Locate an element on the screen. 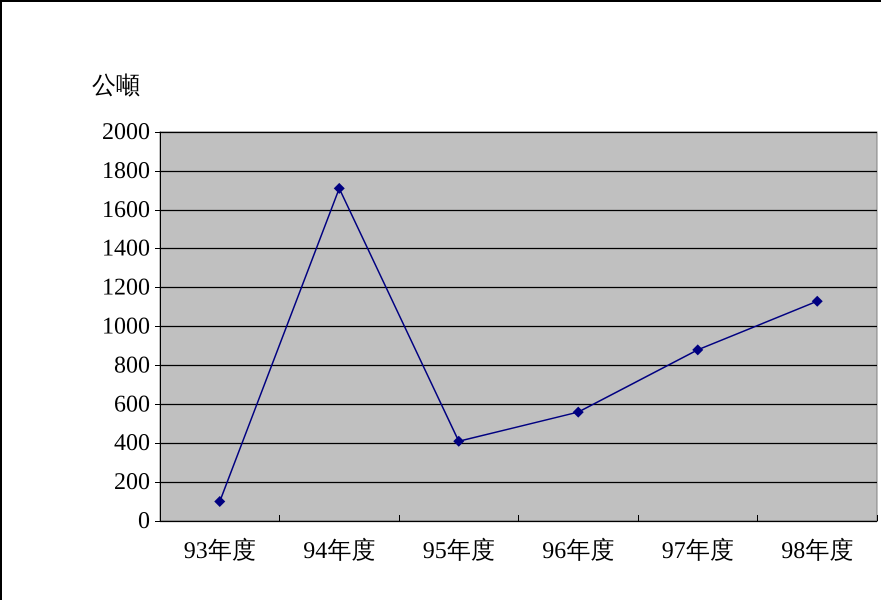 Image resolution: width=881 pixels, height=600 pixels. y-axis-title: 公噸 is located at coordinates (116, 86).